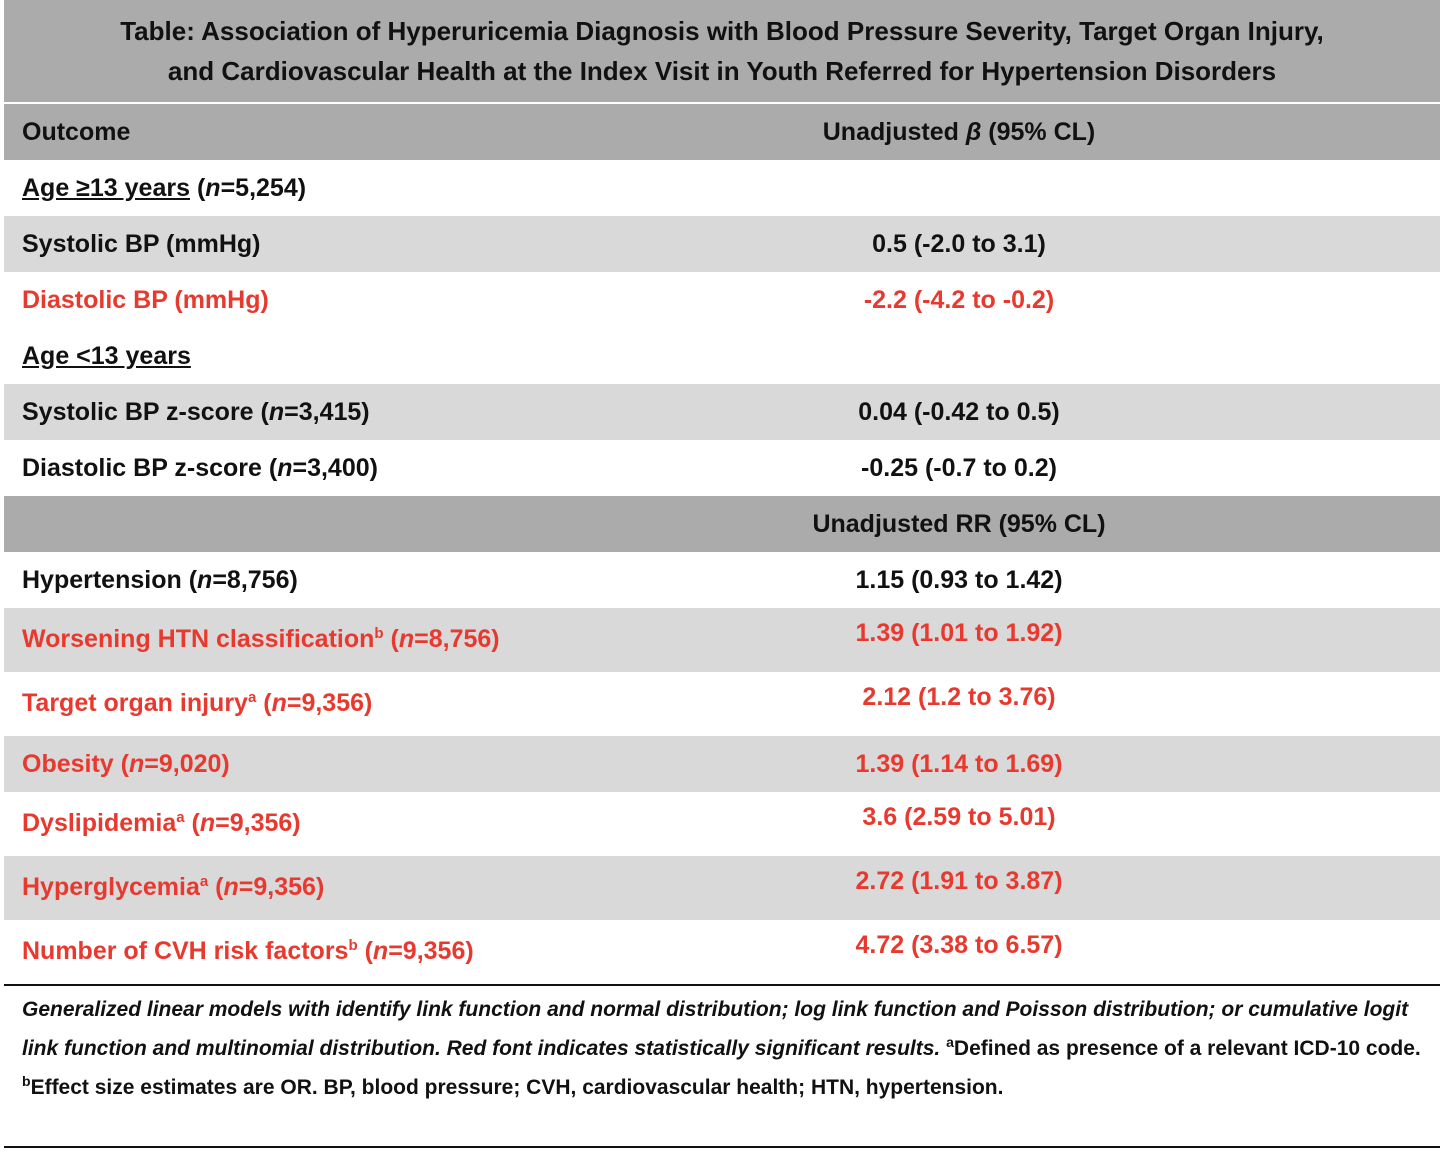 The image size is (1446, 1152). What do you see at coordinates (722, 188) in the screenshot?
I see `section-row-age-13-plus: Age ≥13 years (n=5,254)` at bounding box center [722, 188].